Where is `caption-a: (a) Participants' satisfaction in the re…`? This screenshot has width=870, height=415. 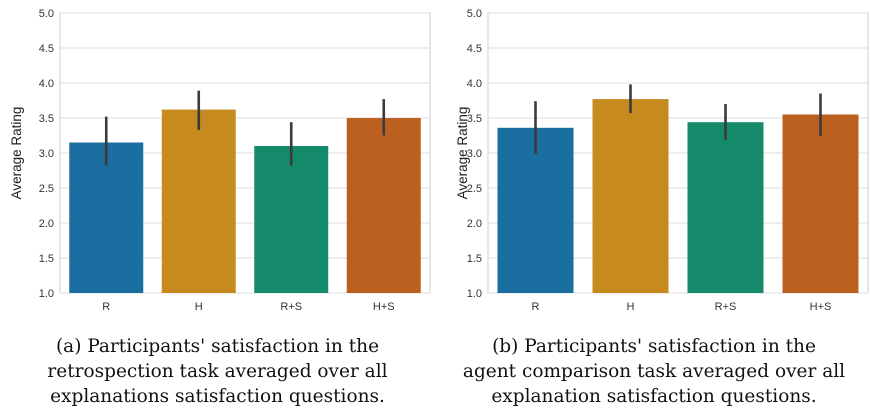
caption-a: (a) Participants' satisfaction in the re… is located at coordinates (217, 371).